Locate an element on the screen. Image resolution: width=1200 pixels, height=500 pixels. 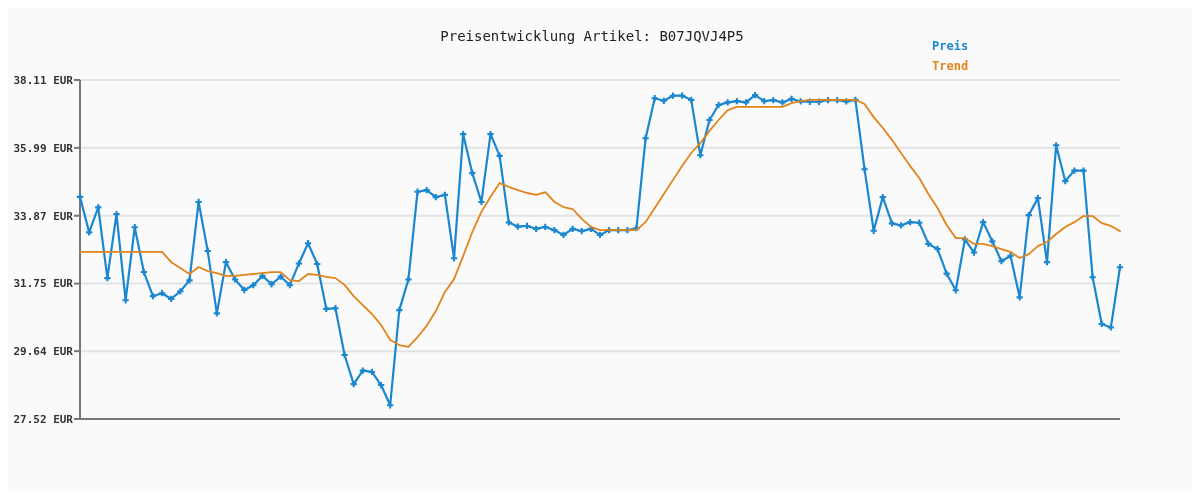
y-tick-label: 38.11 EUR is located at coordinates (43, 80).